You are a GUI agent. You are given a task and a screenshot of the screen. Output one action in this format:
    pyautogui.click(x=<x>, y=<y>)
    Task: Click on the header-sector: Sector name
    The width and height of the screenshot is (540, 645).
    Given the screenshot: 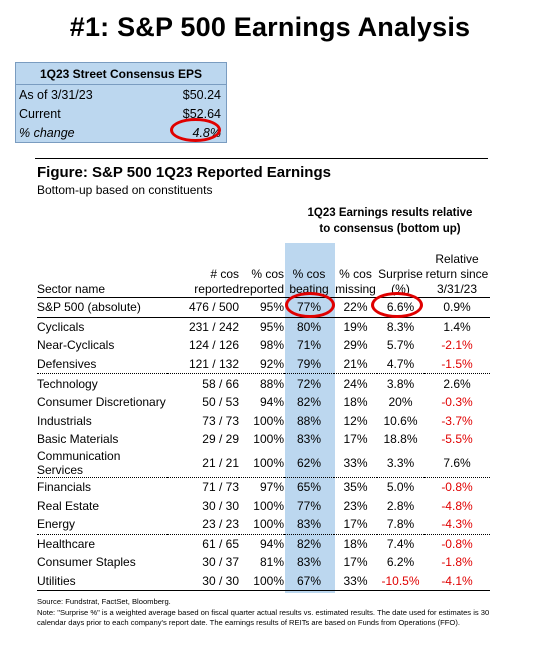 What is the action you would take?
    pyautogui.click(x=102, y=271)
    